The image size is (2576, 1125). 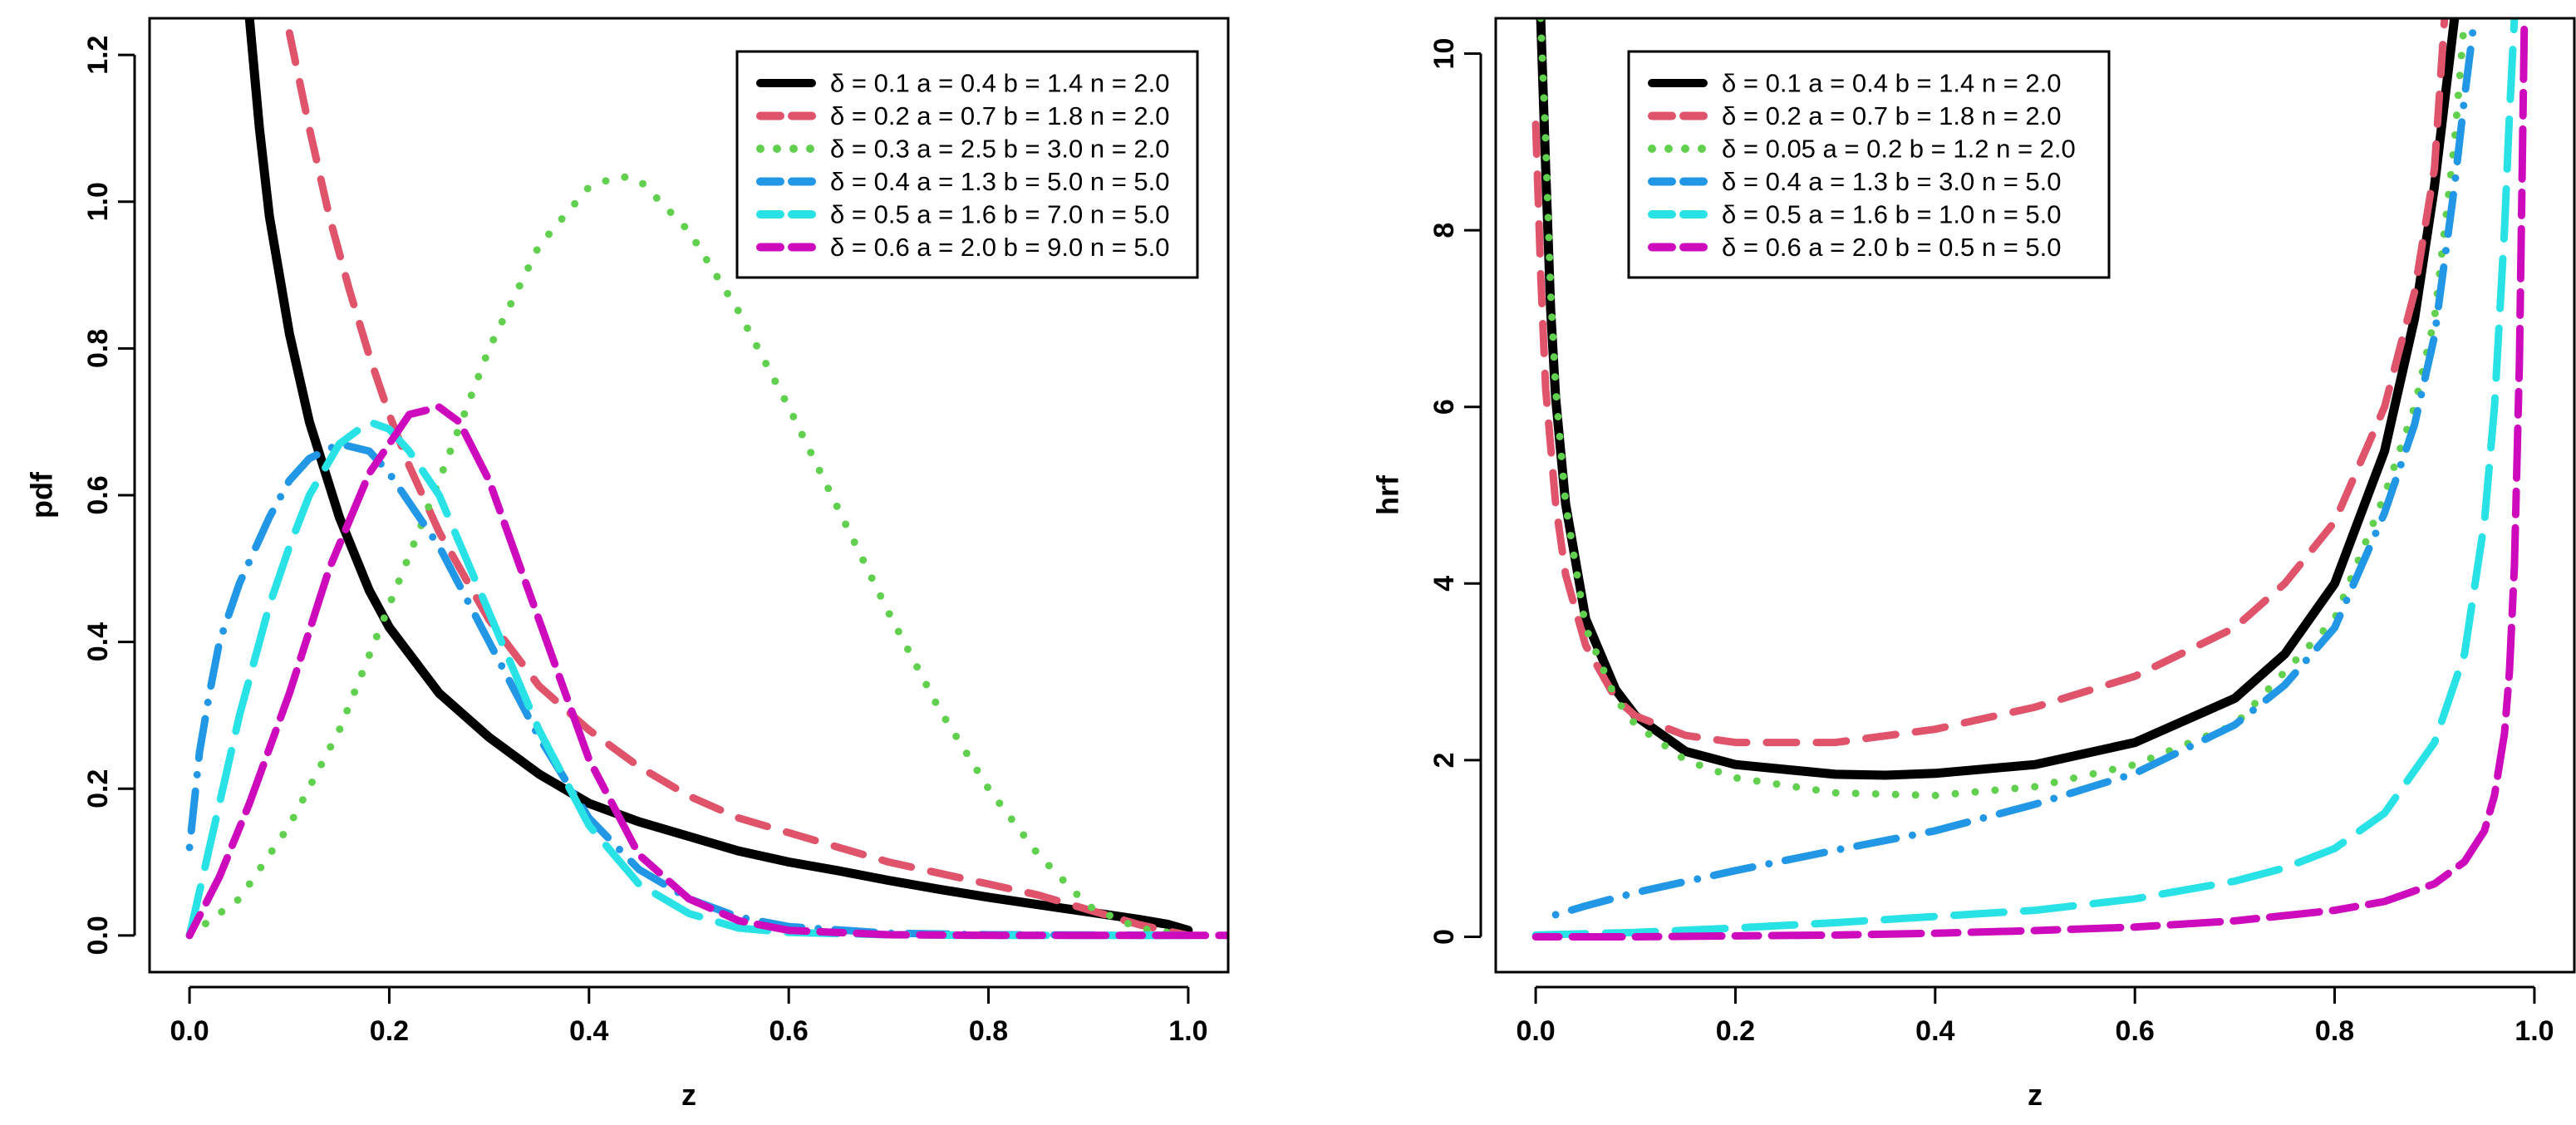 I want to click on y-tick-label: 1.0, so click(x=98, y=201).